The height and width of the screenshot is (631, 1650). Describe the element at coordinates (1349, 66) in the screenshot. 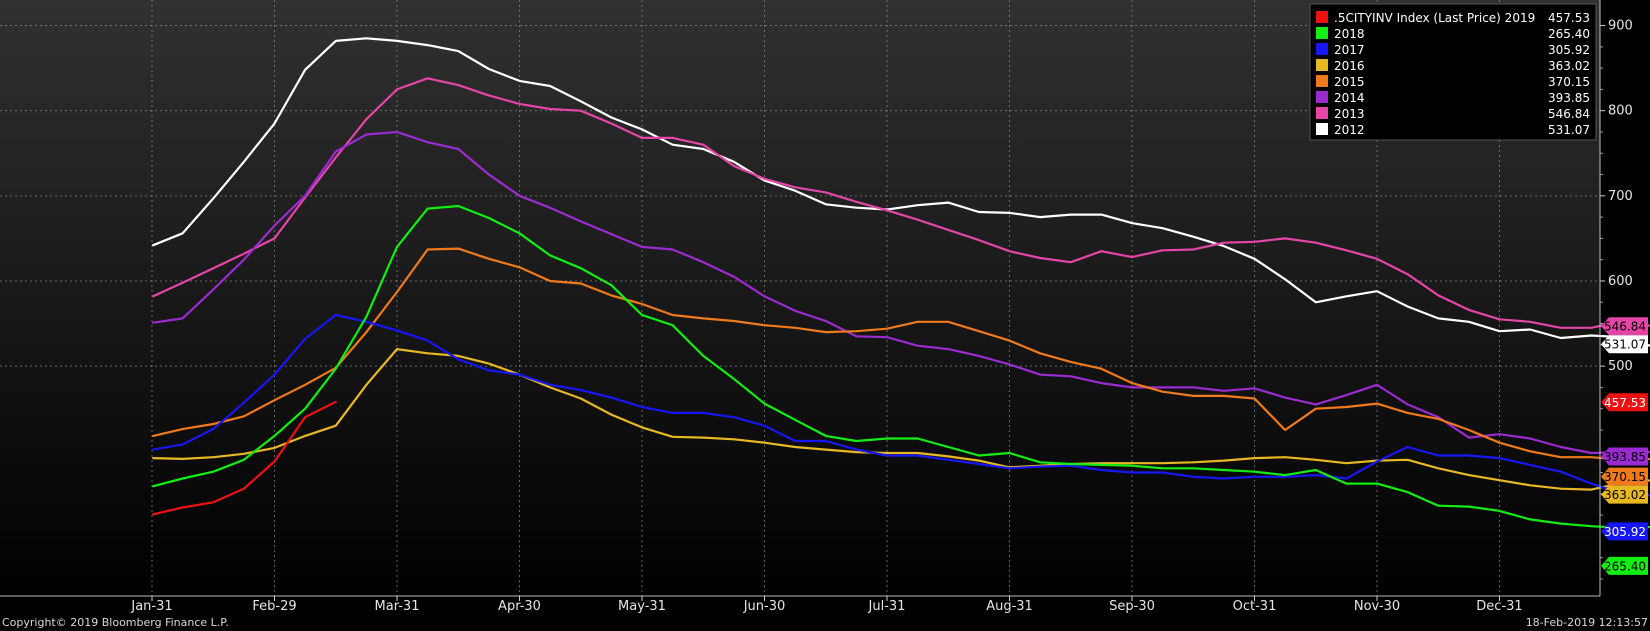

I see `legend-label: 2016` at that location.